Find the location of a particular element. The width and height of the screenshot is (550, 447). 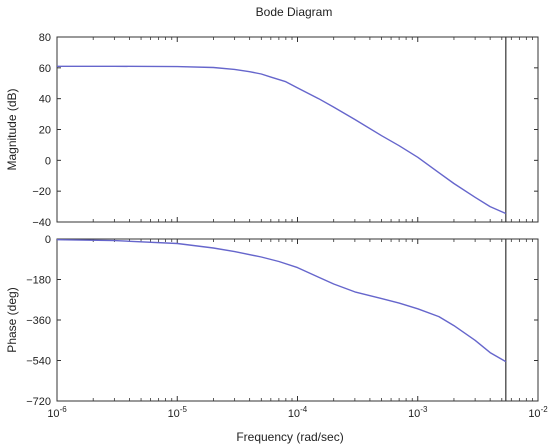

y-tick-label: −180 is located at coordinates (38, 281).